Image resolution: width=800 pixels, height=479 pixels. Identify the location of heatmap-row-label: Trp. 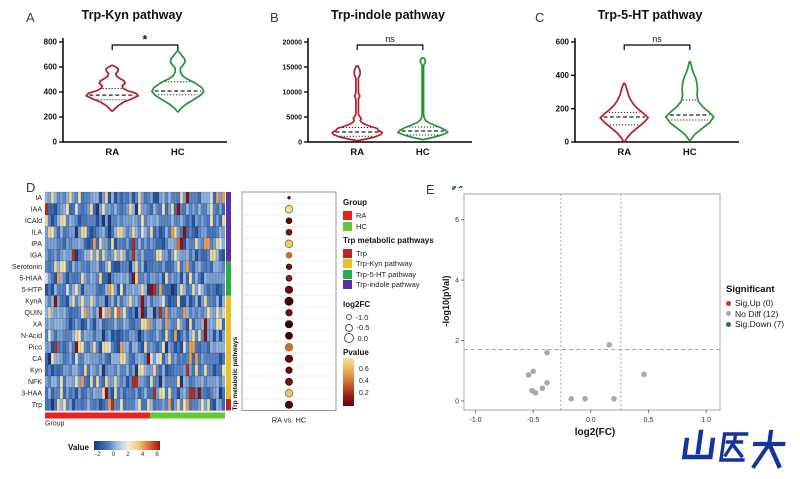
(37, 405).